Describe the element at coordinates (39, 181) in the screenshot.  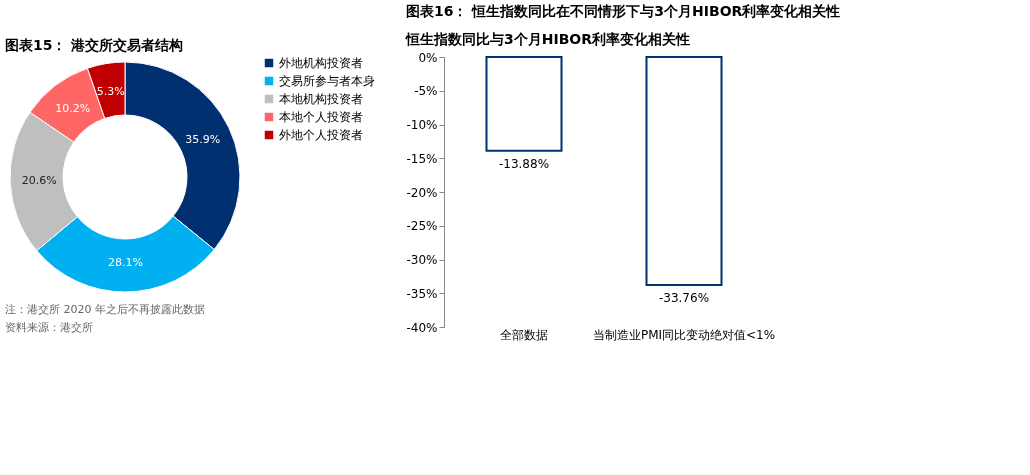
I see `data-label: 20.6%` at that location.